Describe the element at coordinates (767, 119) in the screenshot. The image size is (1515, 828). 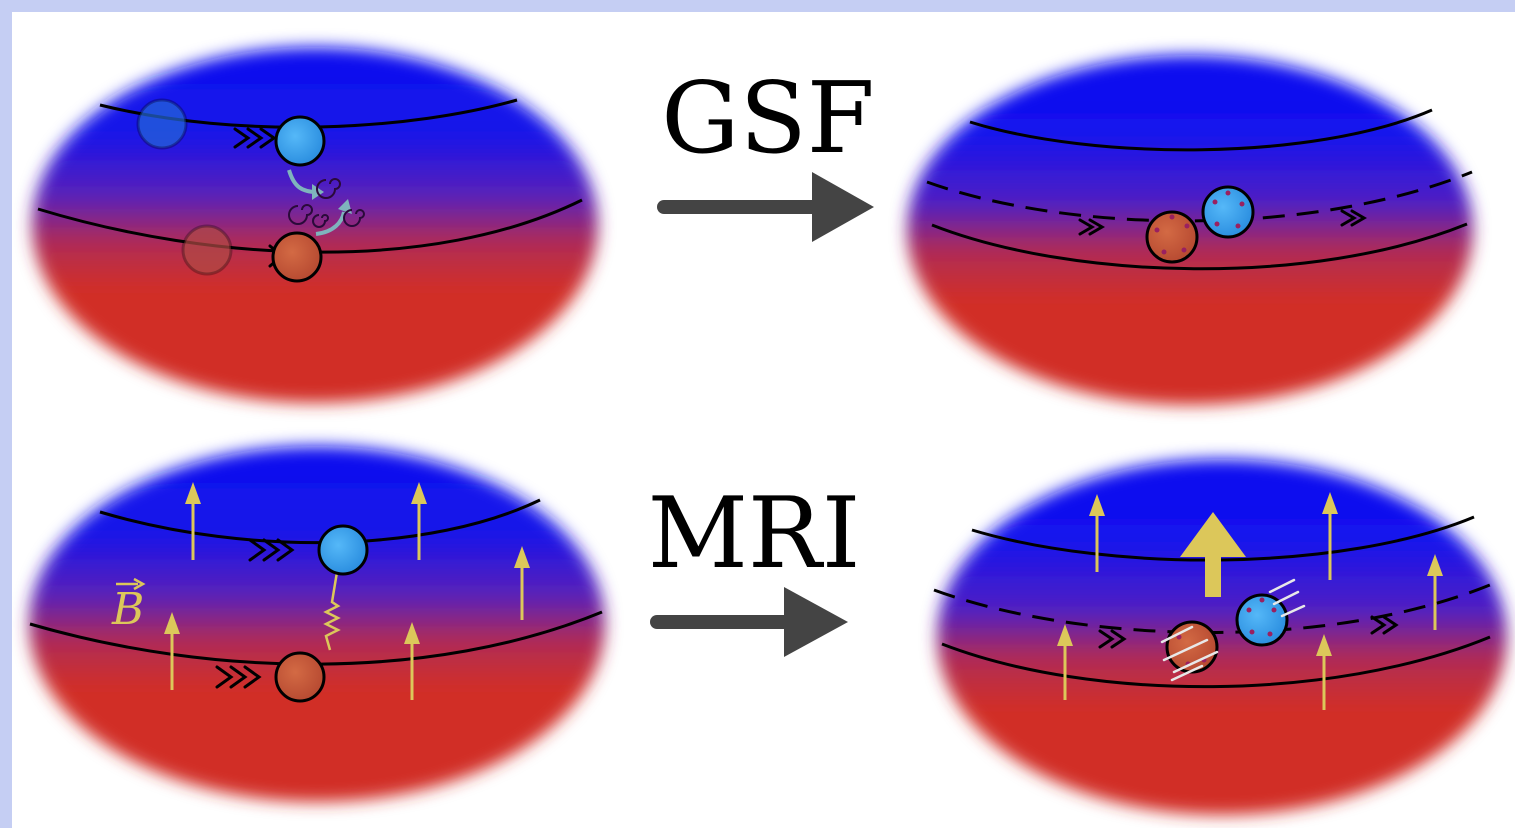
I see `process-label-gsf: GSF` at that location.